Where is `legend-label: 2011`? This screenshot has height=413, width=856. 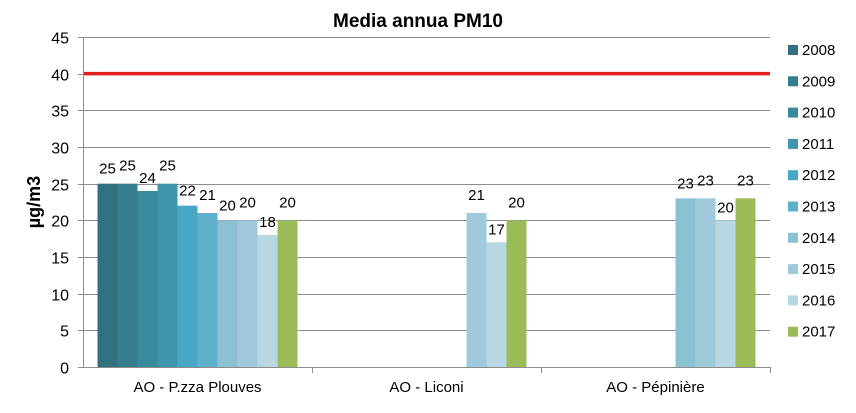
legend-label: 2011 is located at coordinates (818, 144).